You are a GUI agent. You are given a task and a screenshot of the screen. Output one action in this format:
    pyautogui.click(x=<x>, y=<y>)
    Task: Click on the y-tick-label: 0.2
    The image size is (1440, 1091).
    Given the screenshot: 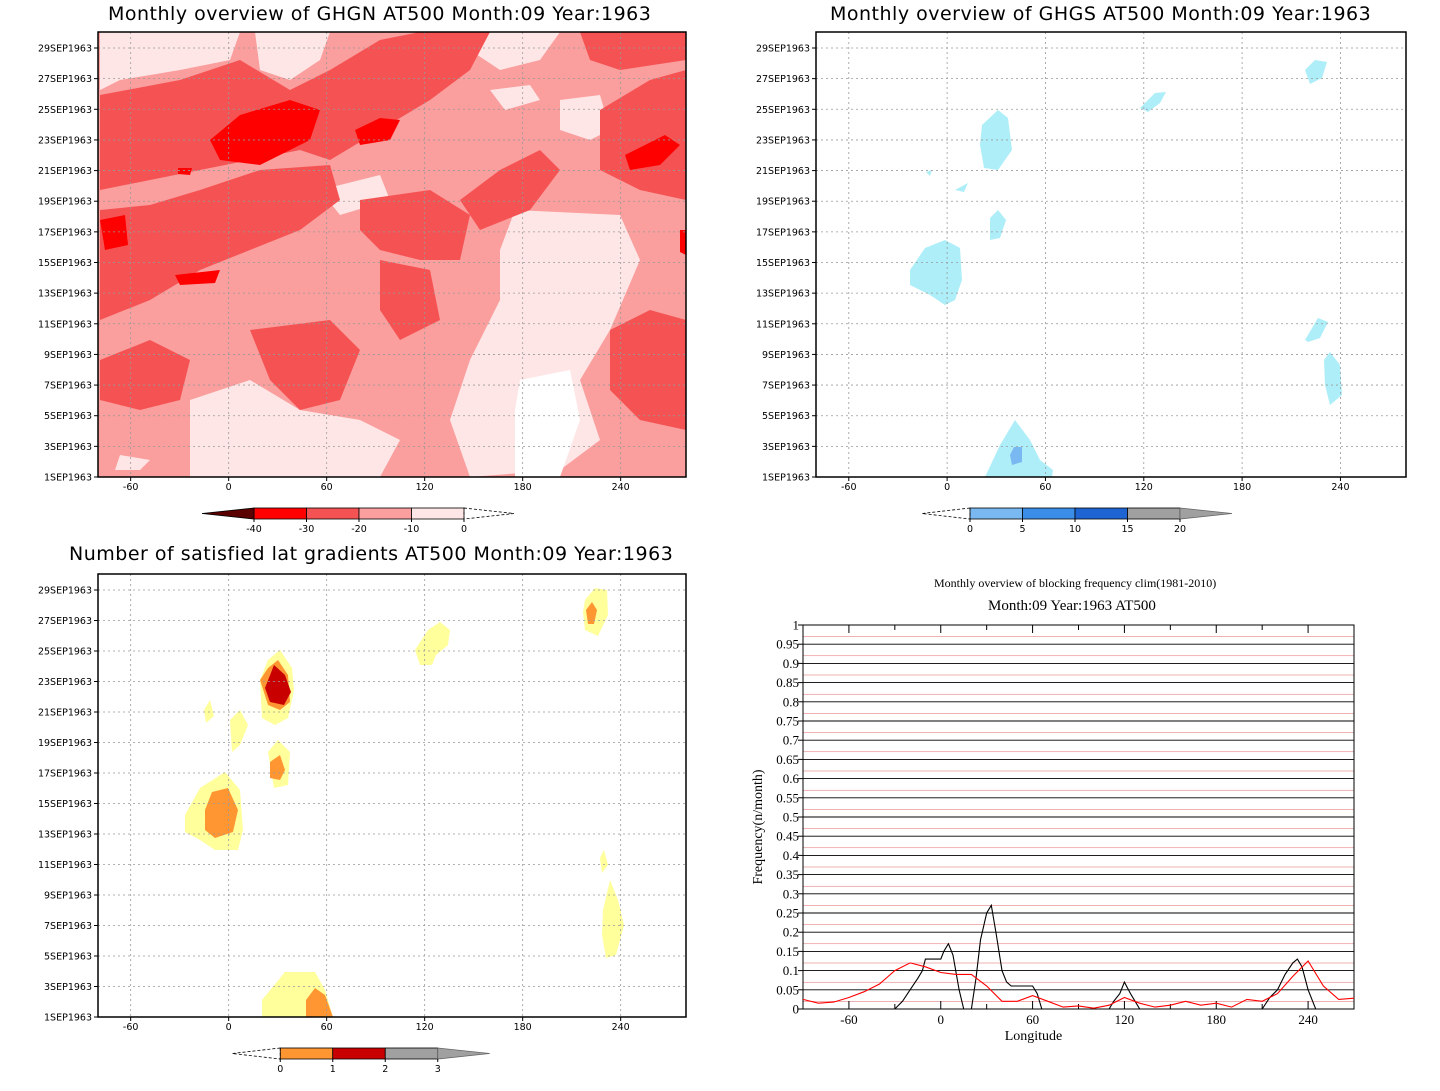 What is the action you would take?
    pyautogui.click(x=791, y=932)
    